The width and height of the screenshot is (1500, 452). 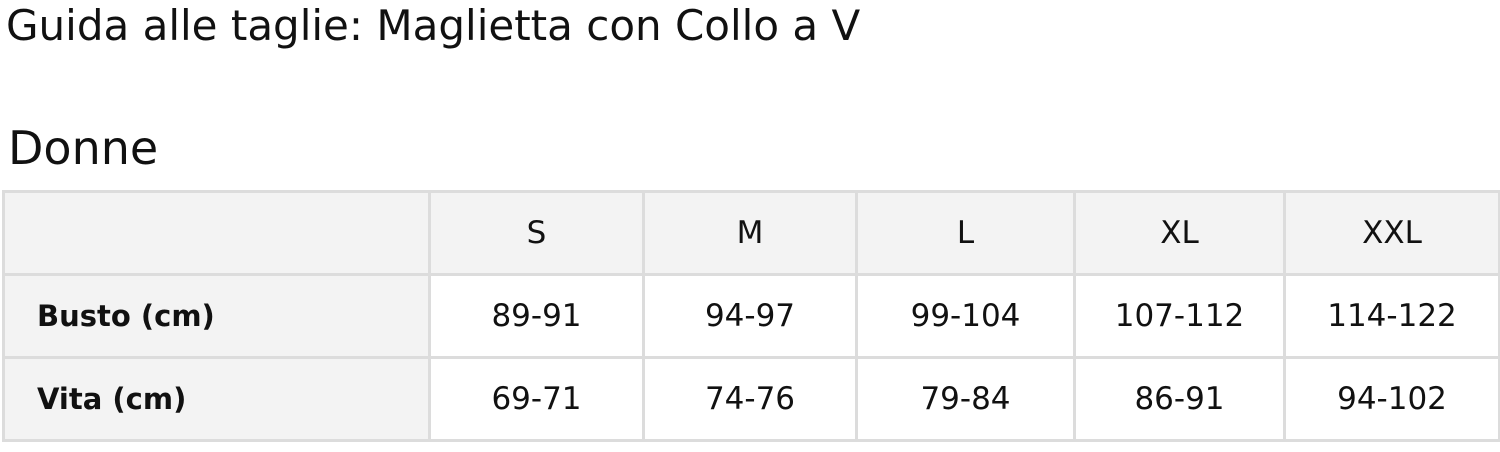 What do you see at coordinates (536, 233) in the screenshot?
I see `header-cell: S` at bounding box center [536, 233].